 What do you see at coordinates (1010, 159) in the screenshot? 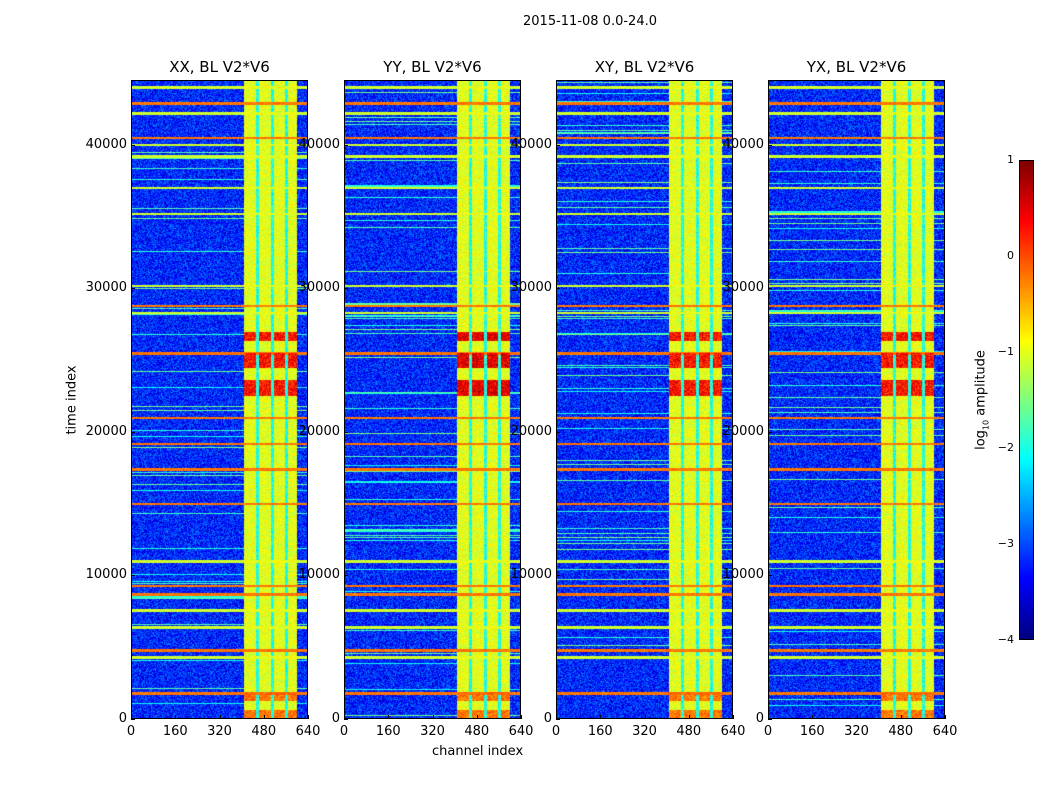
I see `colorbar-tick-label: 1` at bounding box center [1010, 159].